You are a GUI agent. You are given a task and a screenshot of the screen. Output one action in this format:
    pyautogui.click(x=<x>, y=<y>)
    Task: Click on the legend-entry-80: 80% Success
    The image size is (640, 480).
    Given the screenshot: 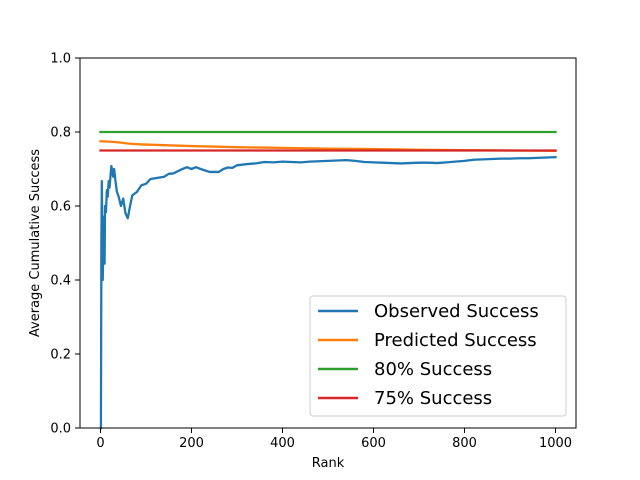 What is the action you would take?
    pyautogui.click(x=405, y=369)
    